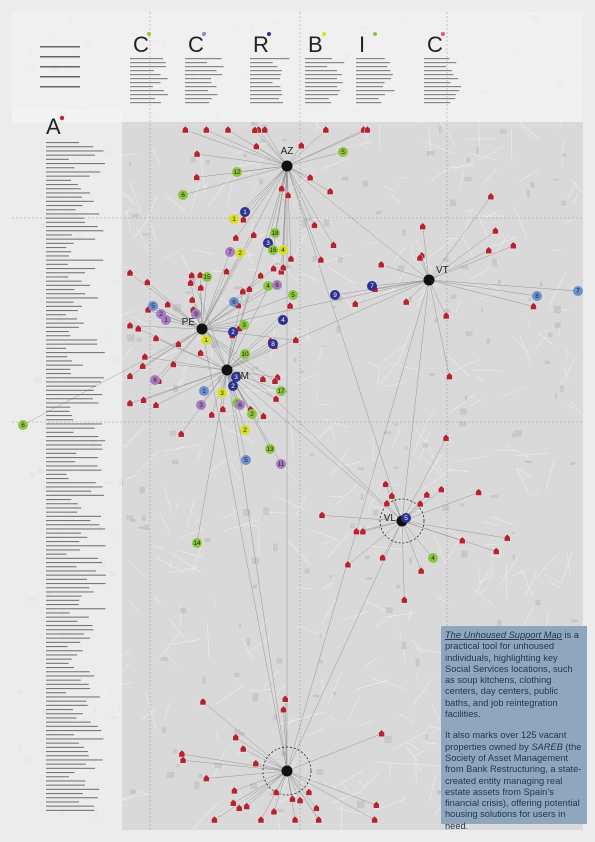 The image size is (595, 842). I want to click on marker-label: 1, so click(234, 219).